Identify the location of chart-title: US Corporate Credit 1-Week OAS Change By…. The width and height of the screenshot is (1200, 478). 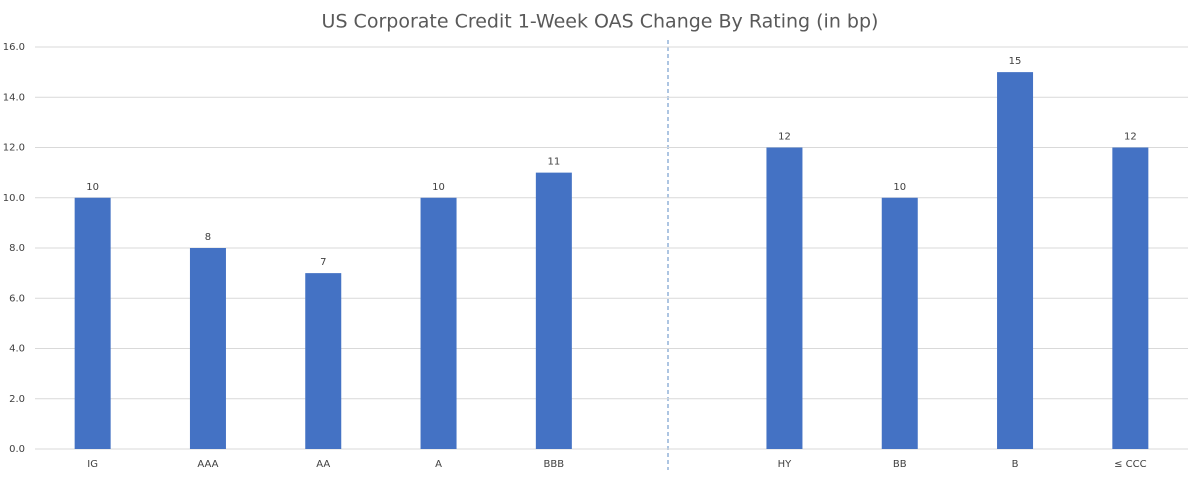
(600, 22).